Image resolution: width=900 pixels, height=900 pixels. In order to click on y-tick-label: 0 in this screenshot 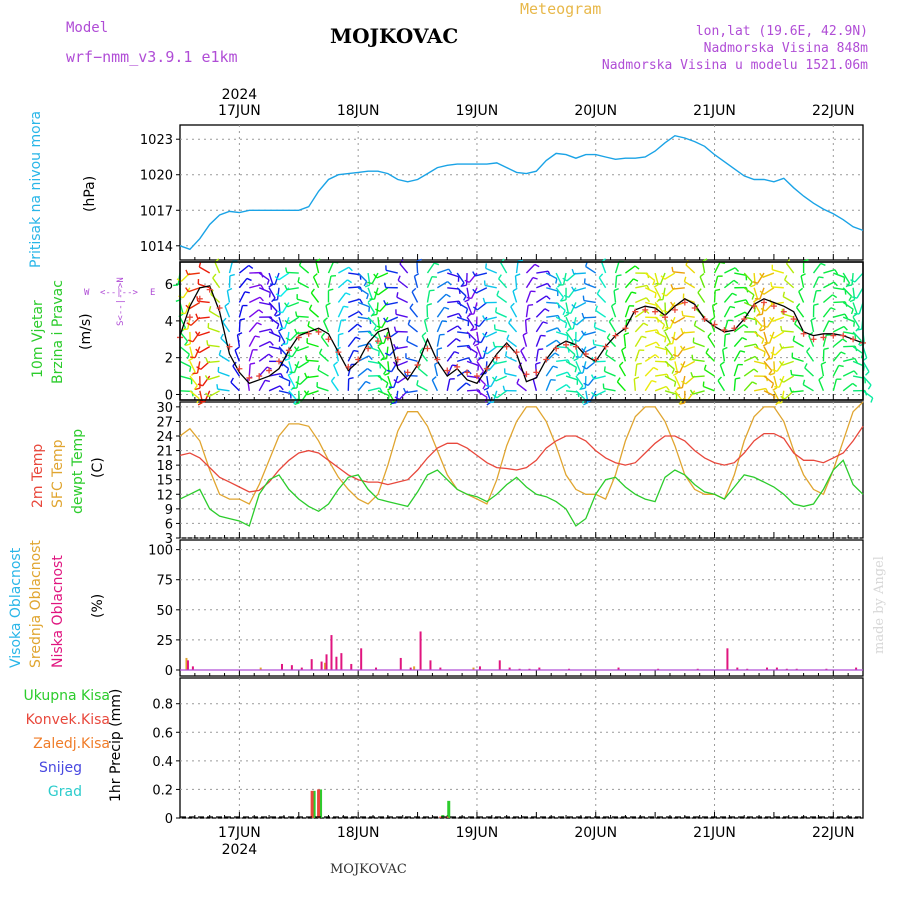, I will do `click(169, 819)`.